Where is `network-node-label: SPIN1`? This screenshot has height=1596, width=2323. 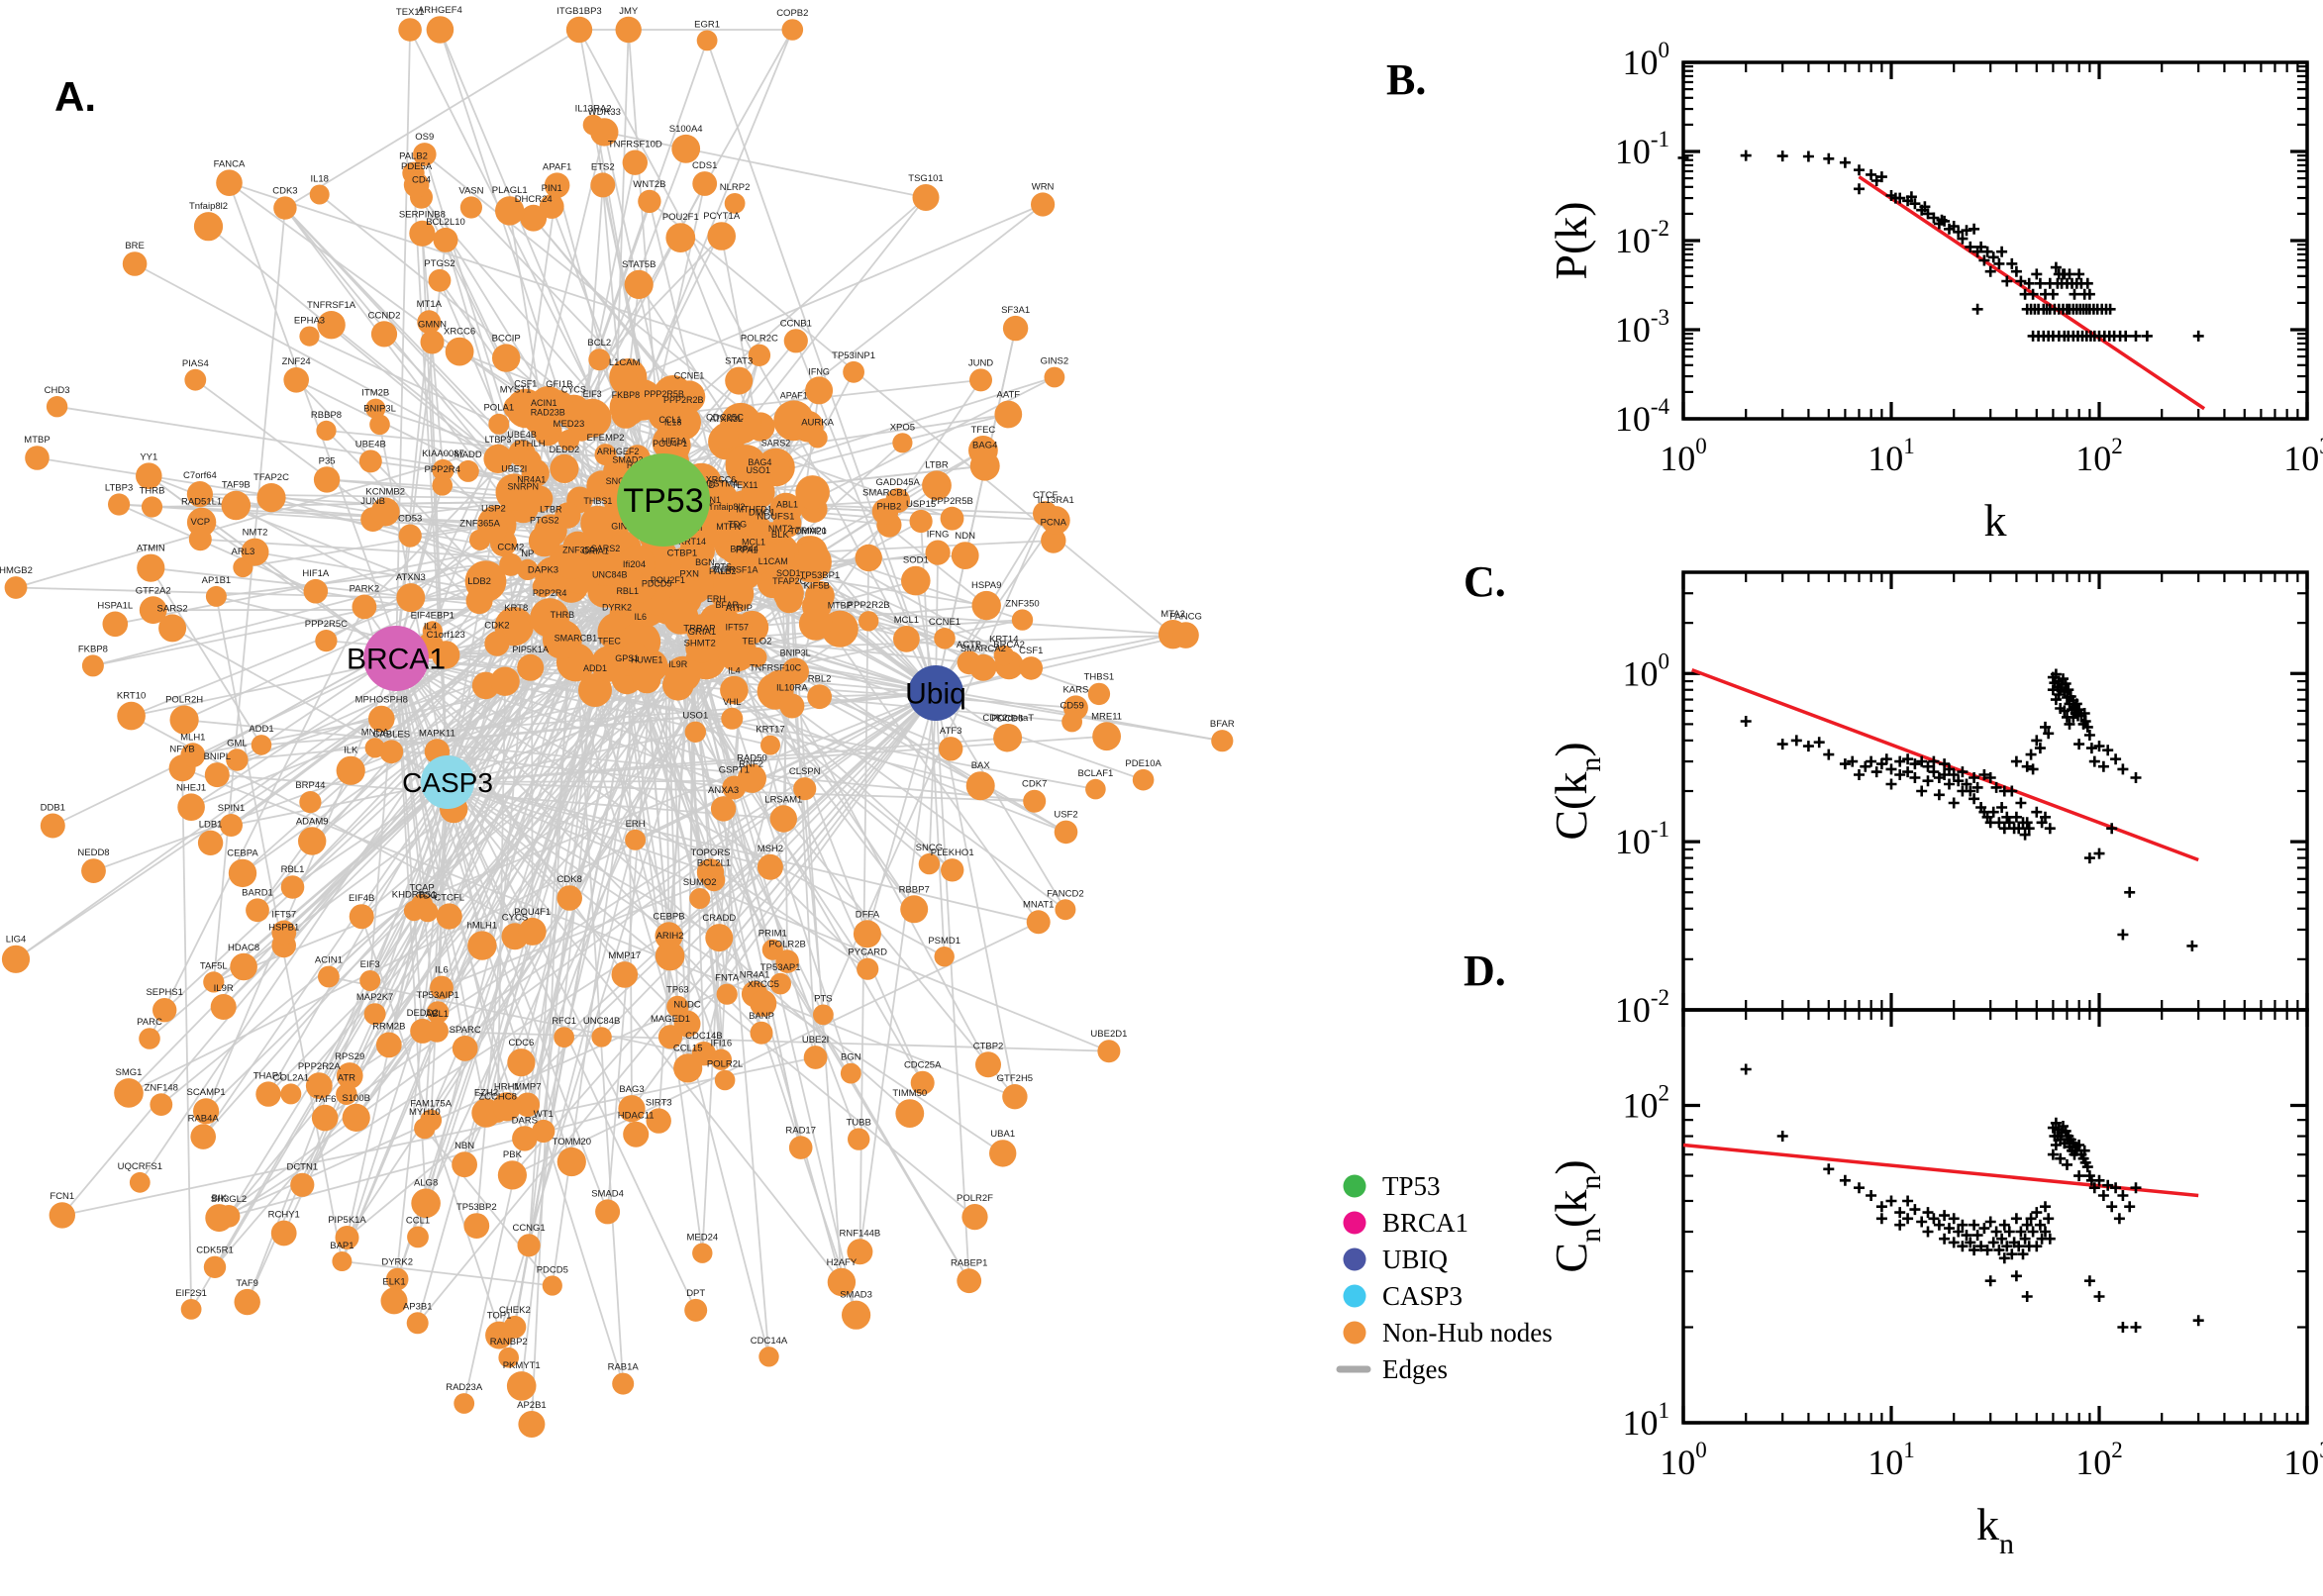 network-node-label: SPIN1 is located at coordinates (232, 808).